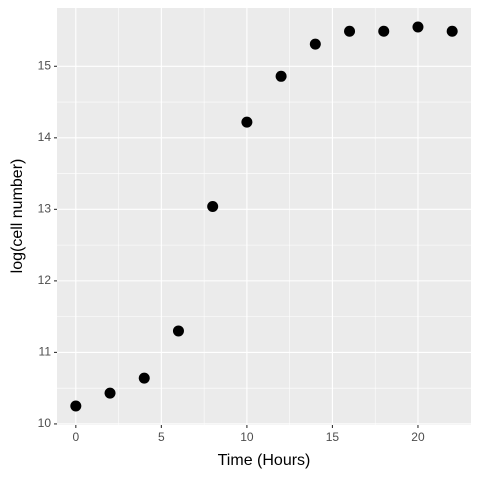 This screenshot has height=480, width=480. What do you see at coordinates (45, 423) in the screenshot?
I see `y-tick-label: 10` at bounding box center [45, 423].